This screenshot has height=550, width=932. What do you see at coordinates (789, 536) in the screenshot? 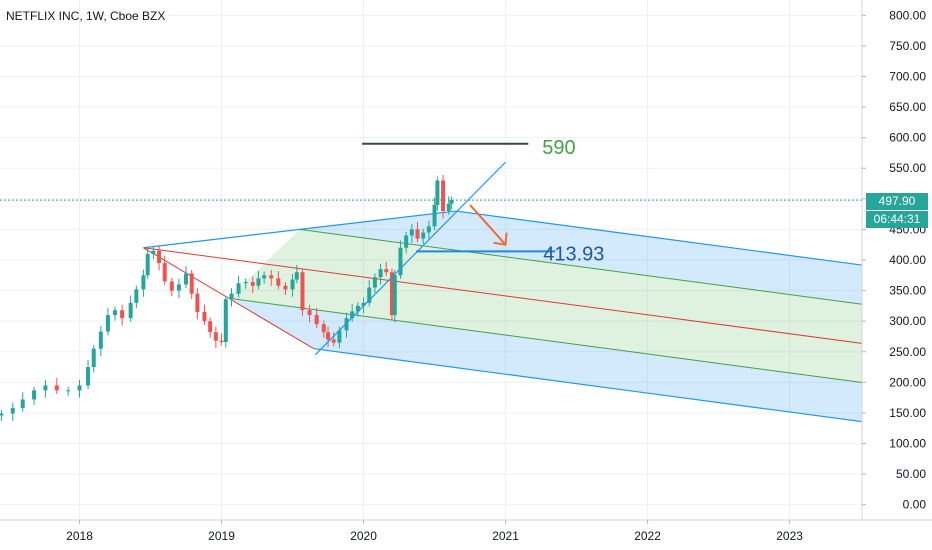
I see `time-tick-label: 2023` at bounding box center [789, 536].